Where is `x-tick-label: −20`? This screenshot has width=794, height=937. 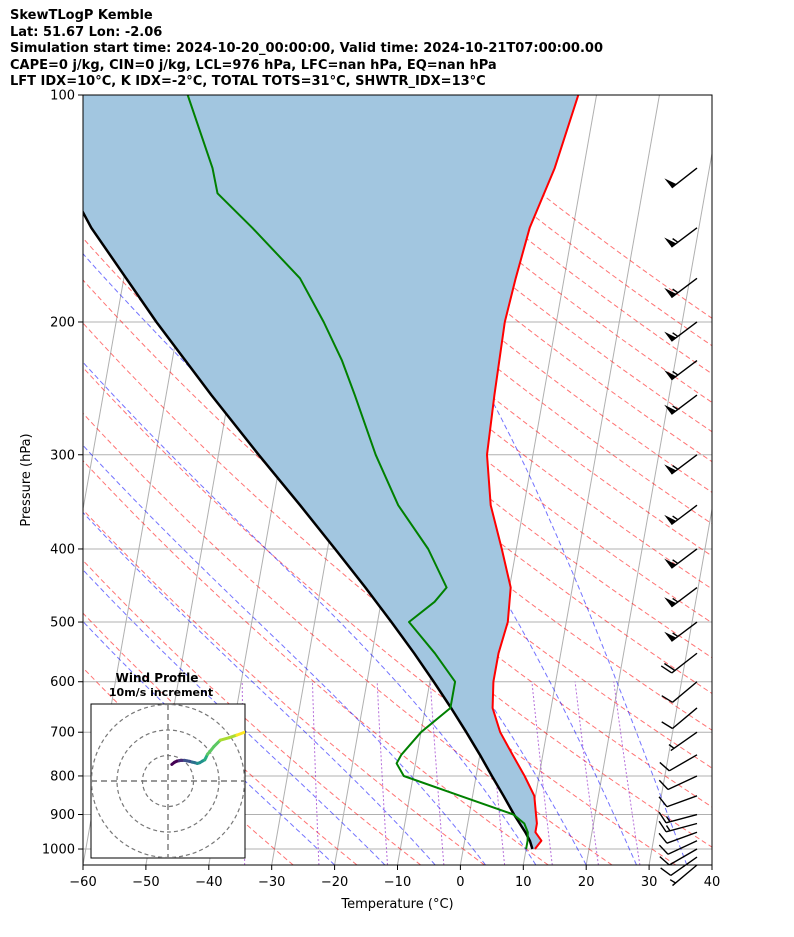
x-tick-label: −20 is located at coordinates (334, 882).